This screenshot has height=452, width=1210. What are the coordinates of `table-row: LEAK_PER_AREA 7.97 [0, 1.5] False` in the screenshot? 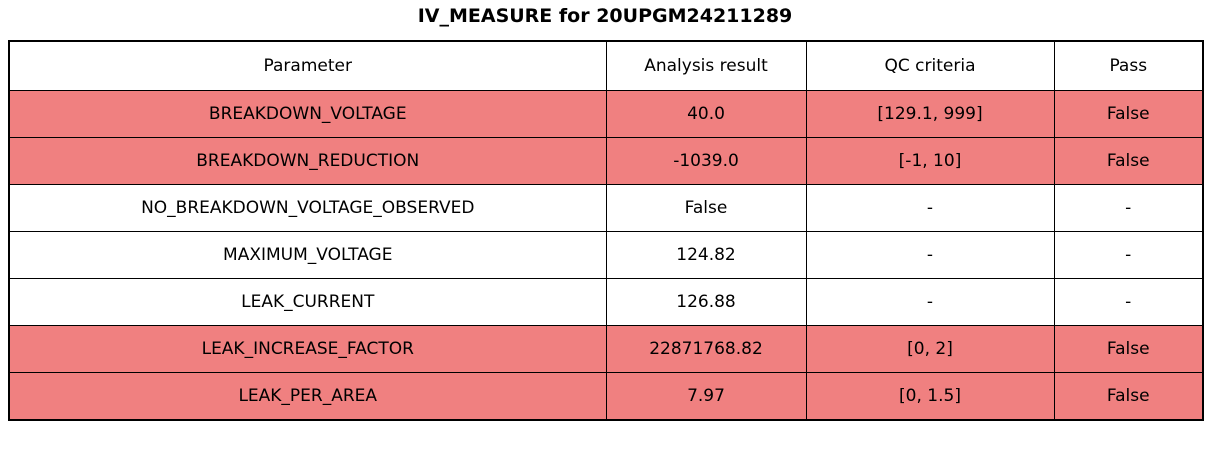 It's located at (606, 396).